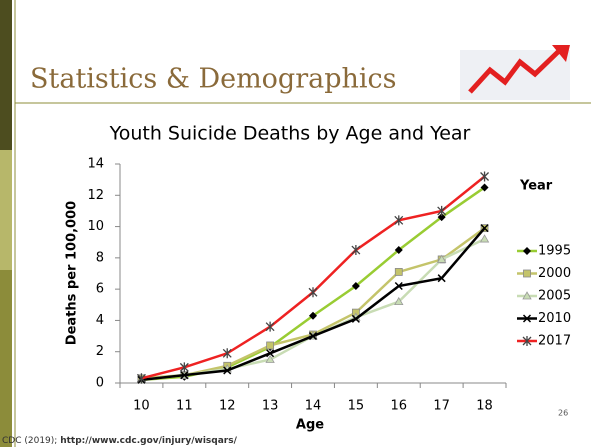 The image size is (591, 447). What do you see at coordinates (148, 441) in the screenshot?
I see `source-url: http://www.cdc.gov/injury/wisqars/` at bounding box center [148, 441].